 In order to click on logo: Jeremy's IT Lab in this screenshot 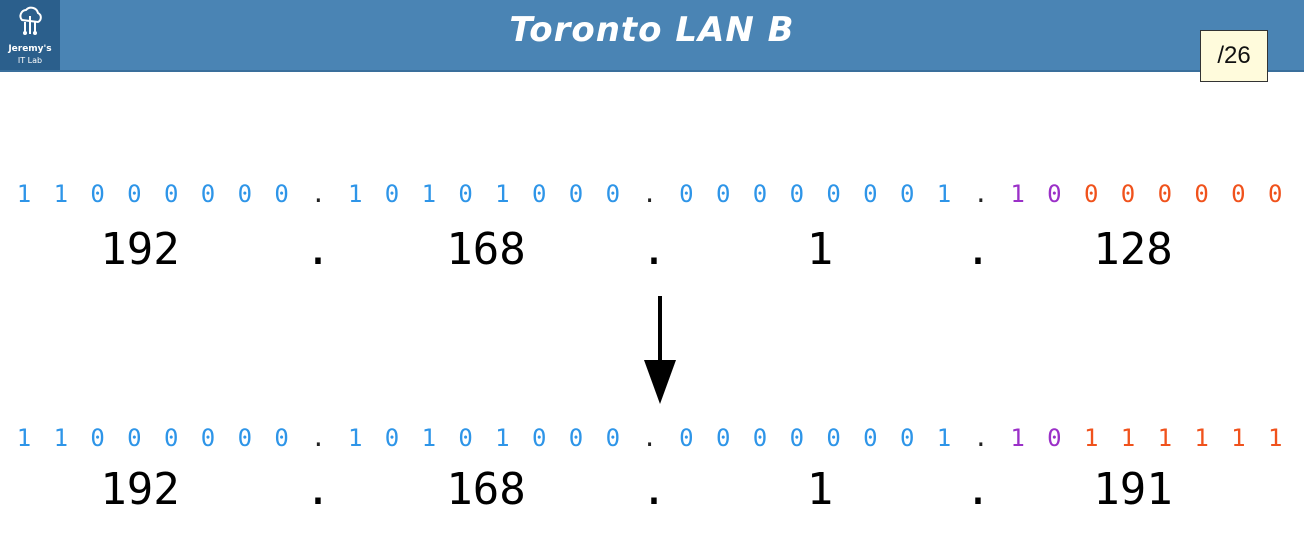, I will do `click(30, 35)`.